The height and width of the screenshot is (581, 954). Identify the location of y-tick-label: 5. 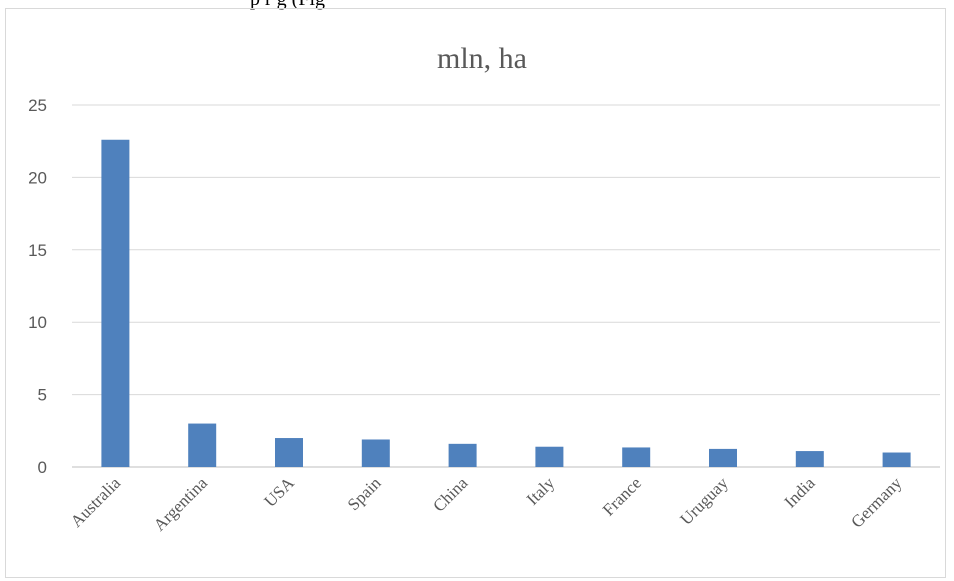
(42, 395).